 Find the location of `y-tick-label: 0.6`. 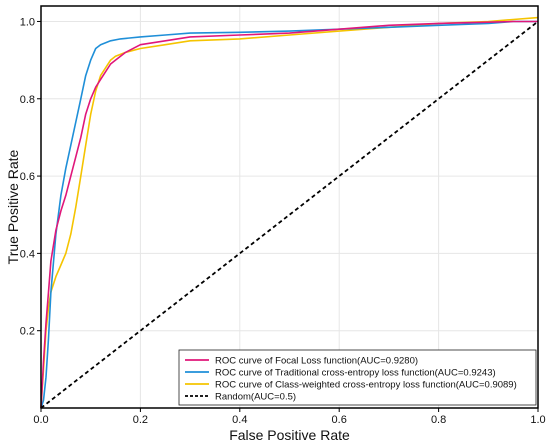

y-tick-label: 0.6 is located at coordinates (27, 177).